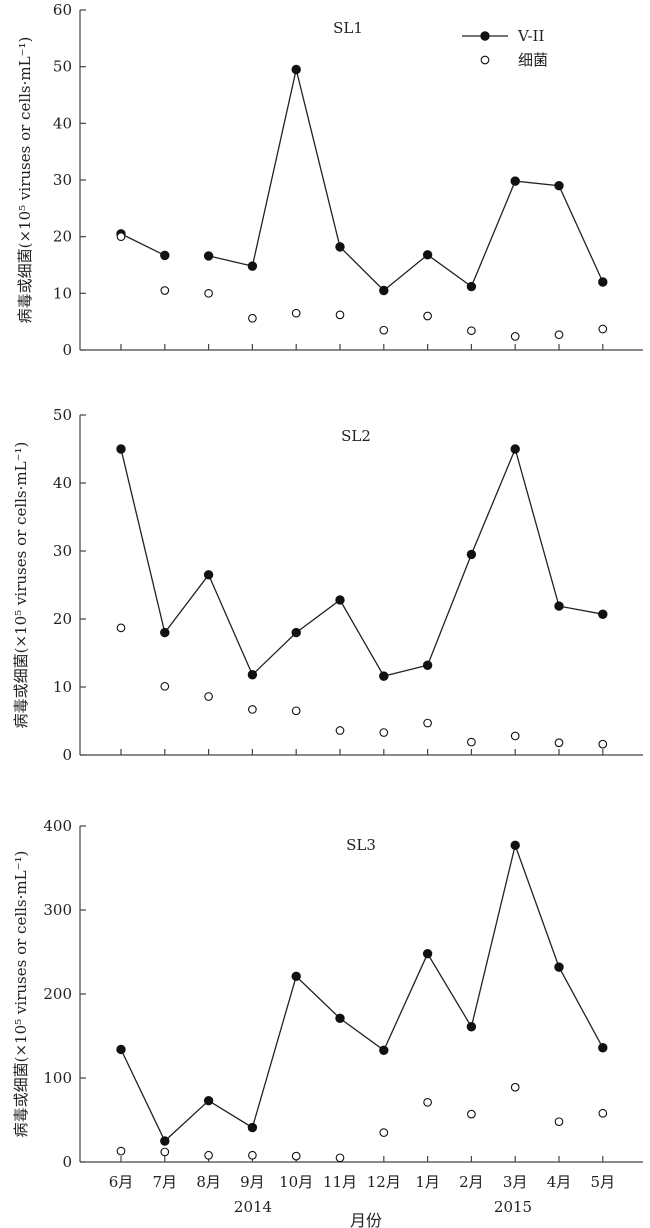 The height and width of the screenshot is (1228, 650). I want to click on y-tick-label: 30, so click(62, 551).